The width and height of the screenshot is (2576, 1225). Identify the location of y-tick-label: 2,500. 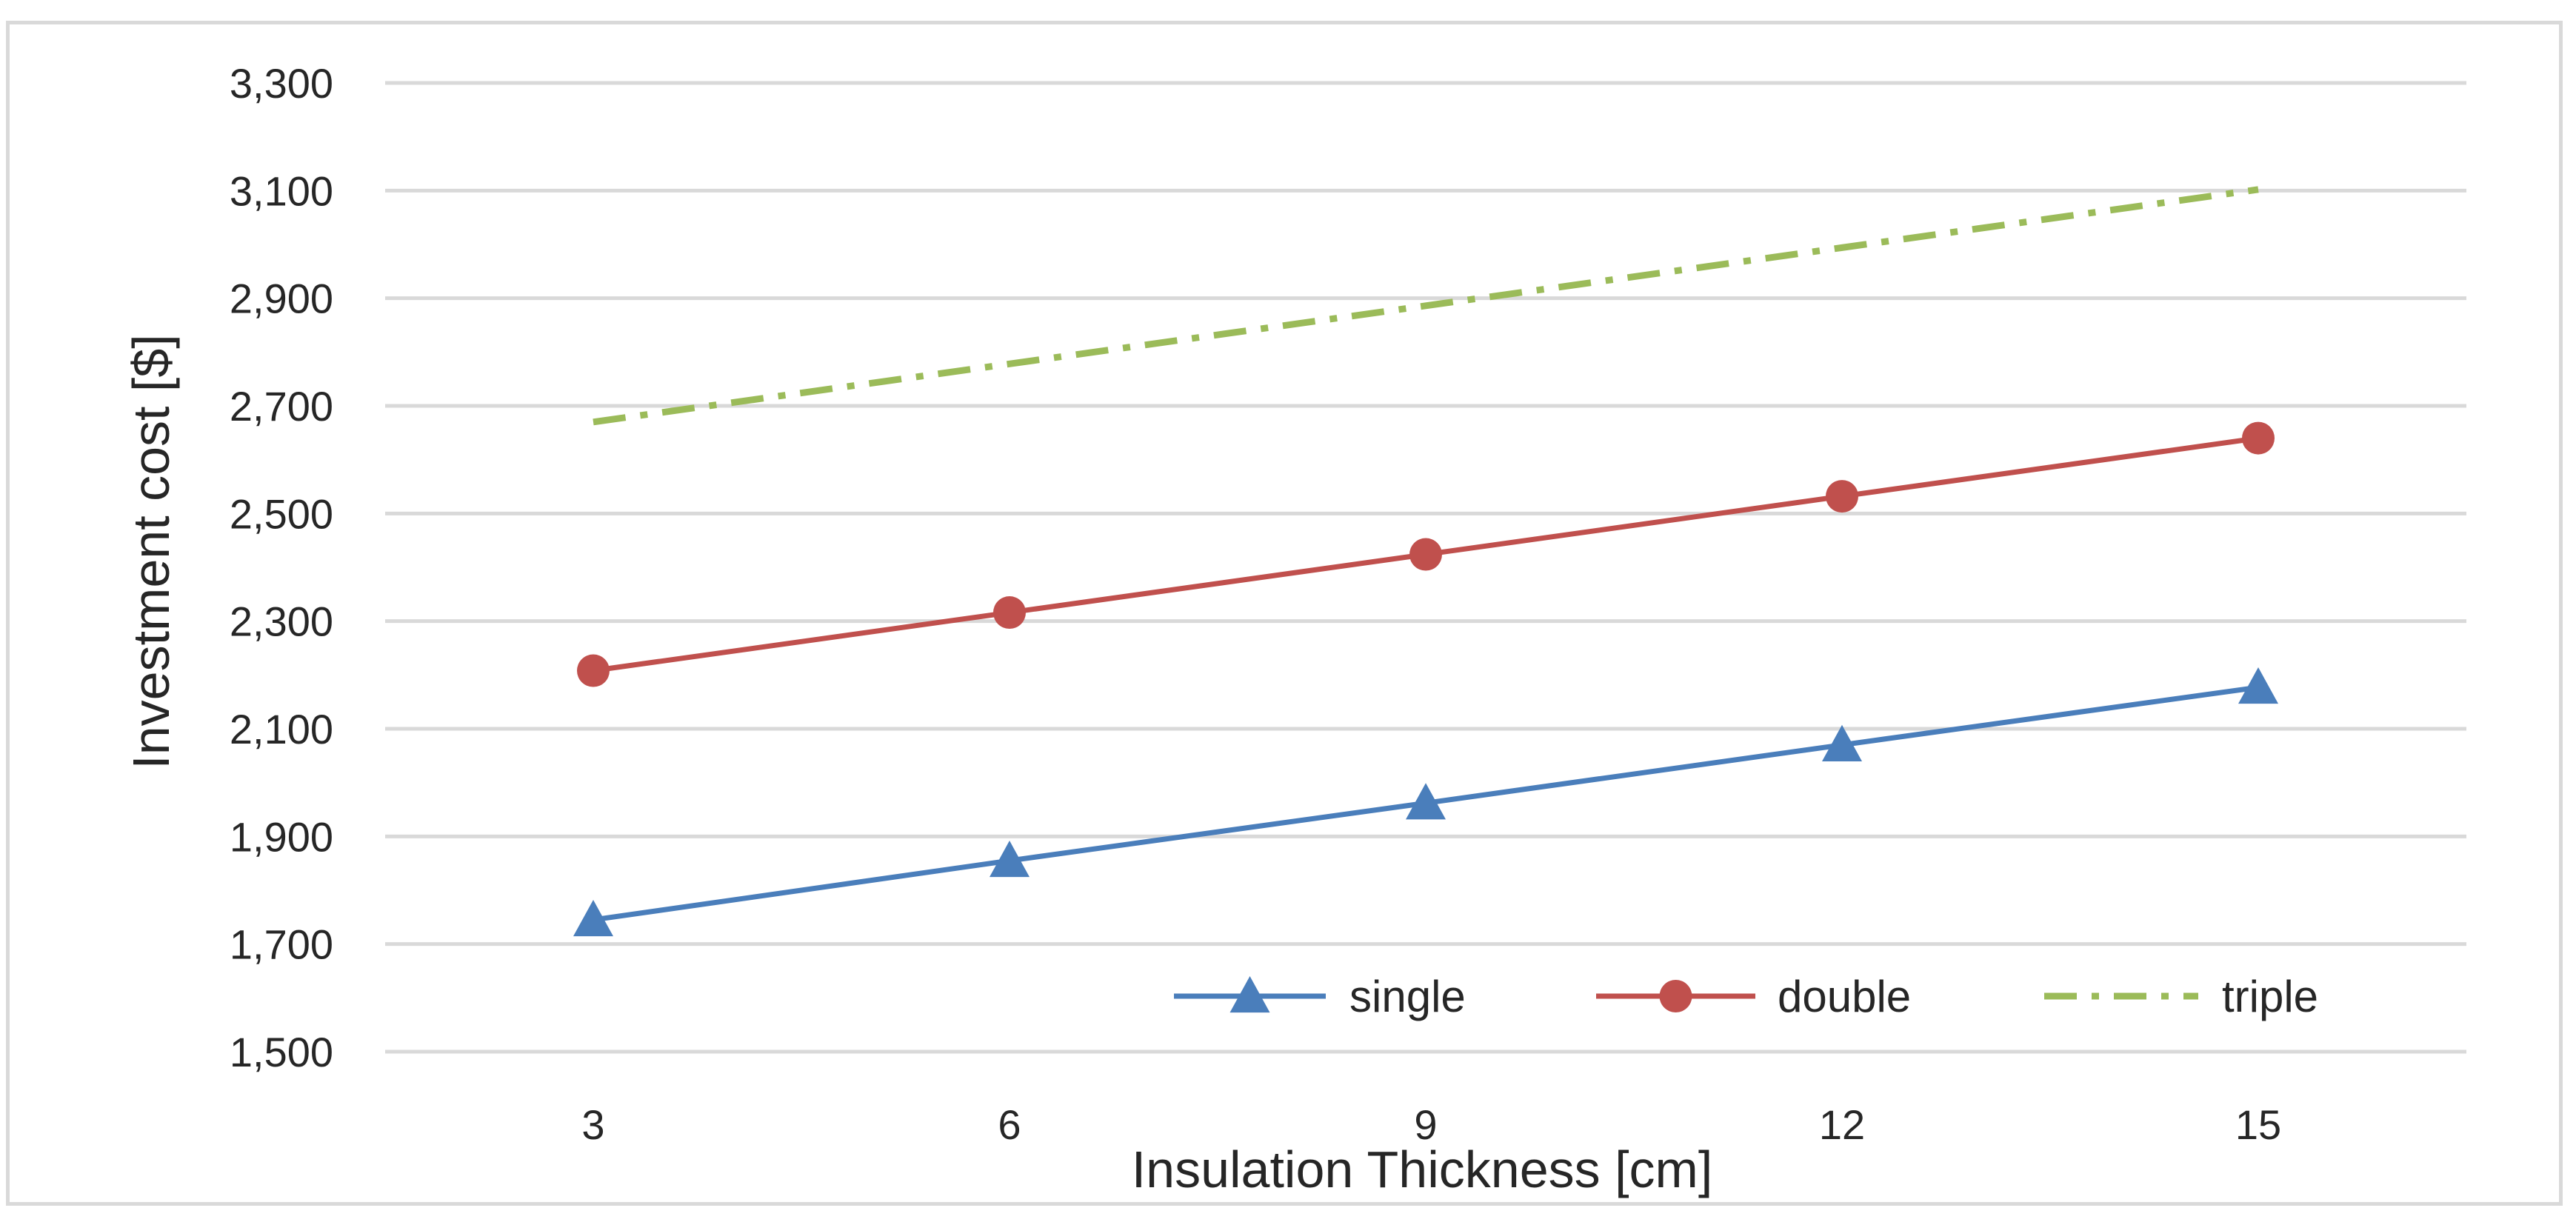
(281, 513).